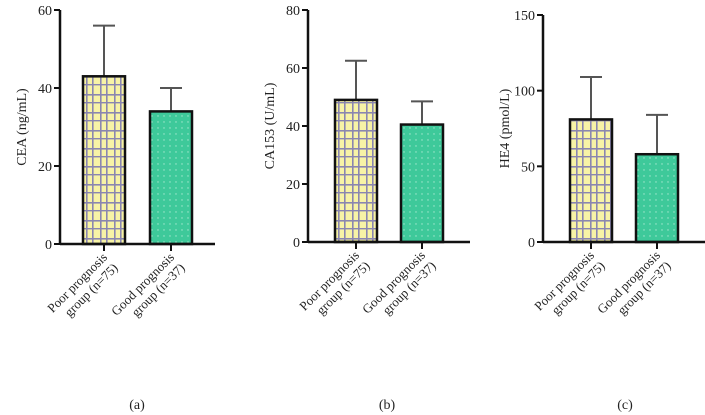 The image size is (705, 415). I want to click on panel-label: (b), so click(387, 405).